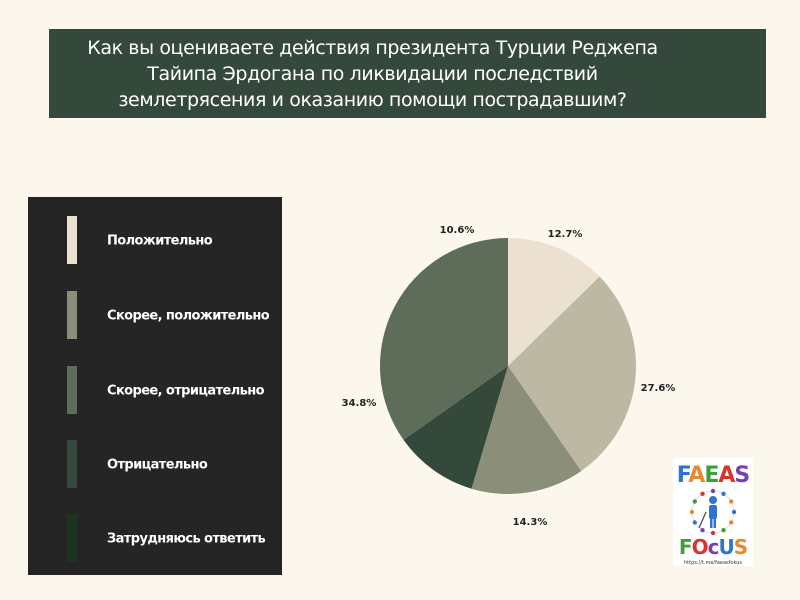 The width and height of the screenshot is (800, 600). Describe the element at coordinates (160, 241) in the screenshot. I see `legend-label: Положительно` at that location.